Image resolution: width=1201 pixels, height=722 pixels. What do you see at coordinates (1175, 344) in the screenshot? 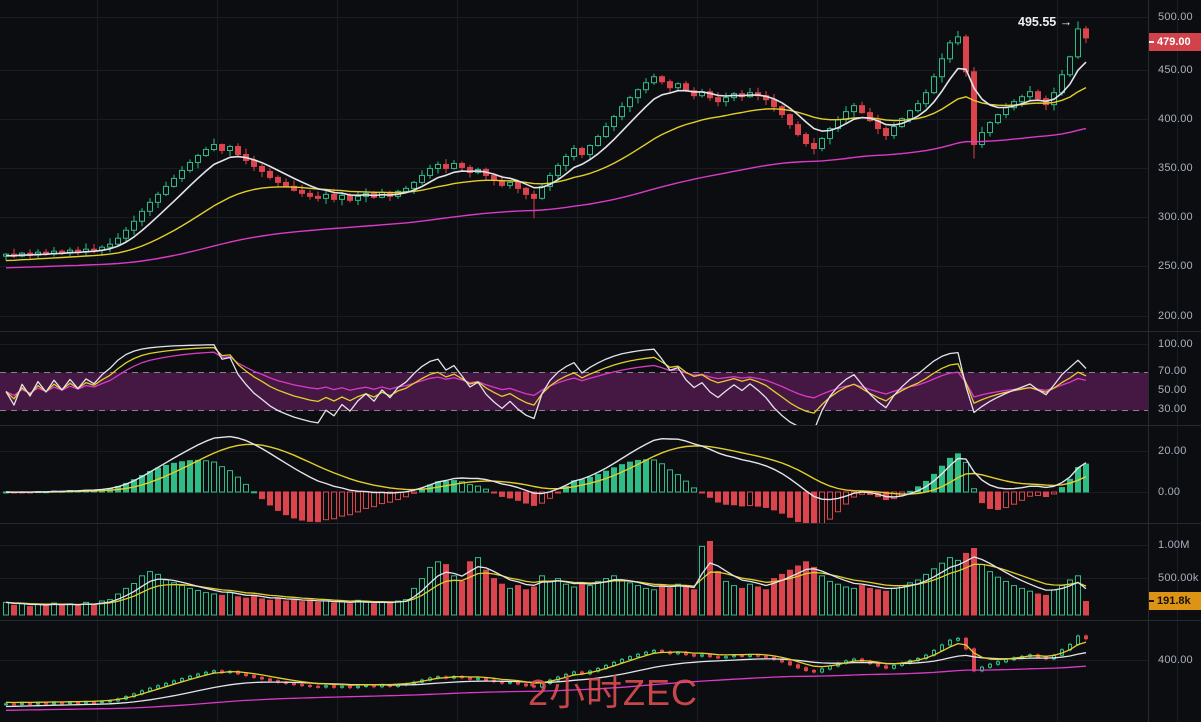
I see `axis-tick: 100.00` at bounding box center [1175, 344].